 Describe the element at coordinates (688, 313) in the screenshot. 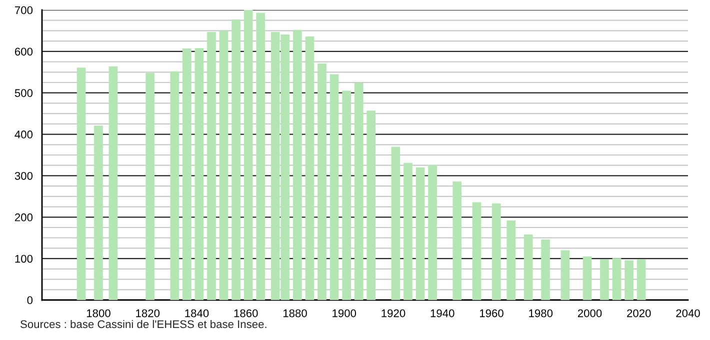

I see `x-tick-label: 2040` at that location.